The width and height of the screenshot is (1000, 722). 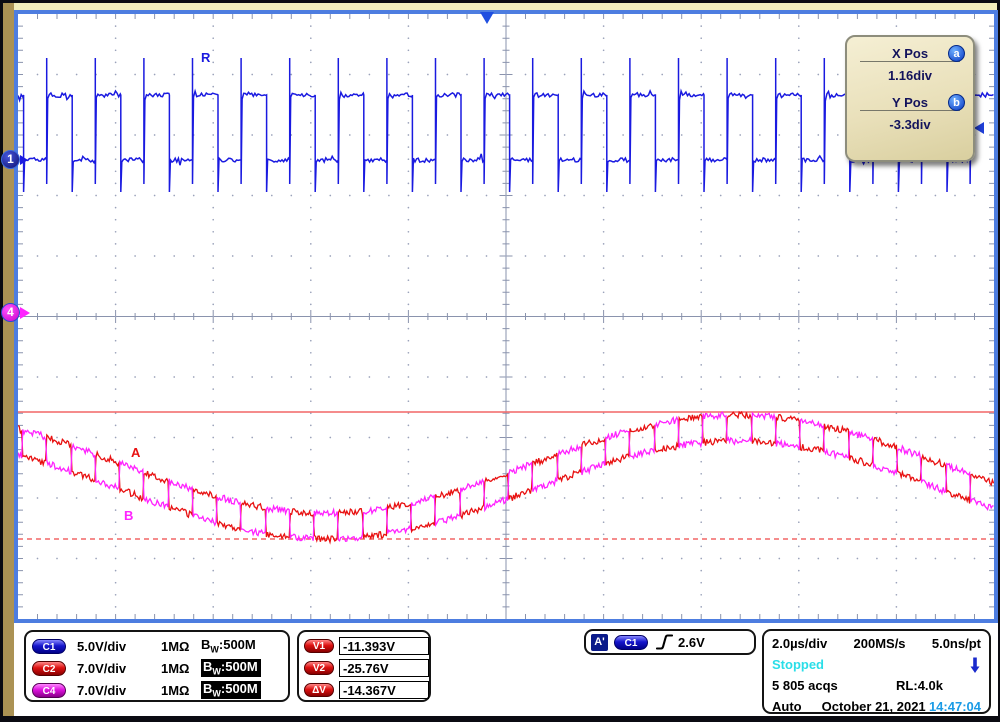 What do you see at coordinates (319, 668) in the screenshot?
I see `cursor-v2-badge: V2` at bounding box center [319, 668].